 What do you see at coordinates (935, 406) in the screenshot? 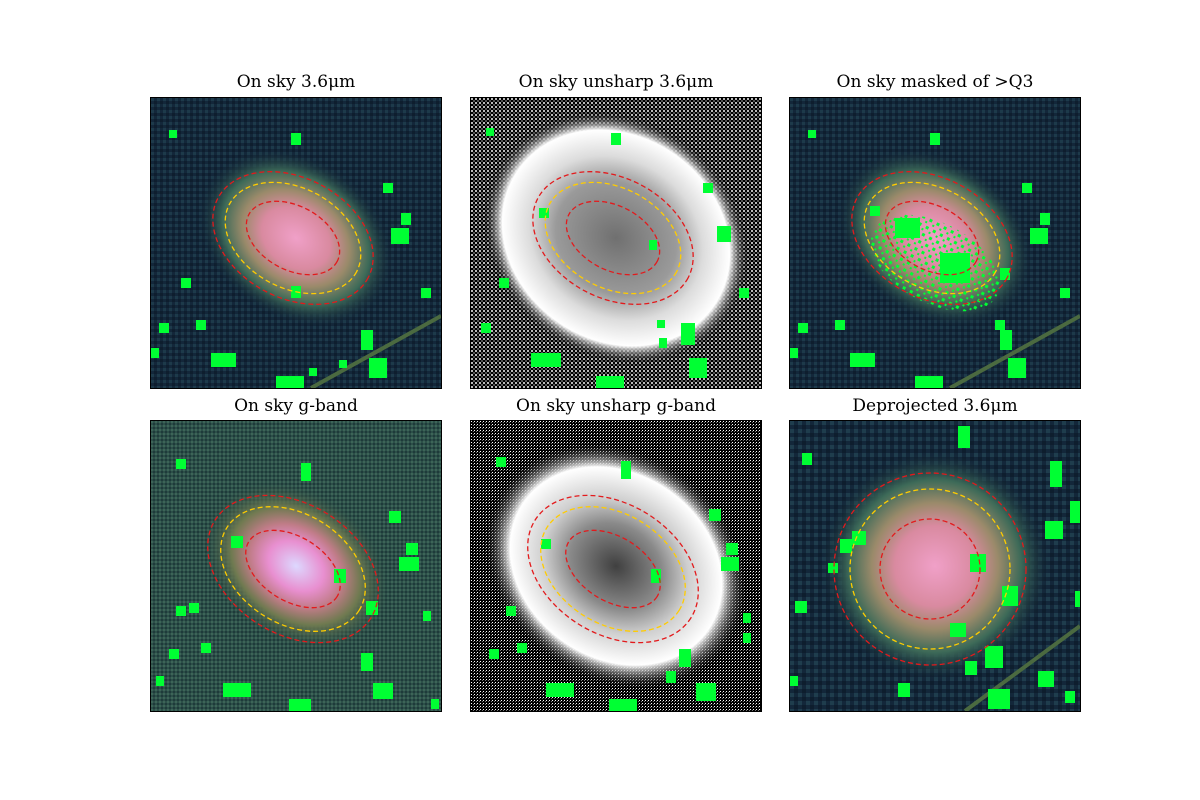
I see `panel-title-6: Deprojected 3.6μm` at bounding box center [935, 406].